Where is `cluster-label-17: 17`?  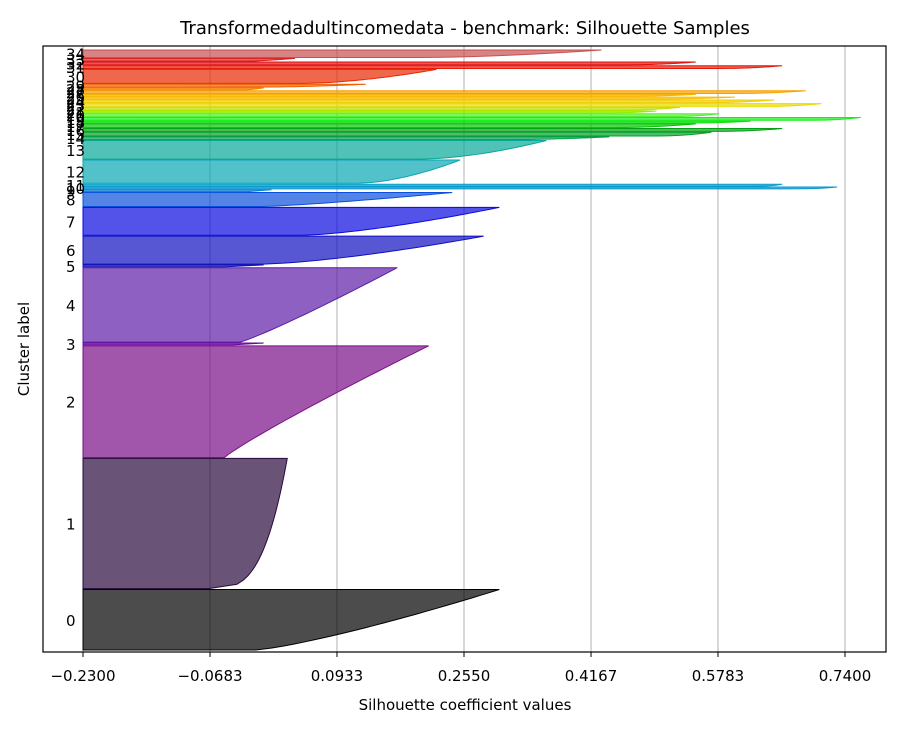
cluster-label-17: 17 is located at coordinates (75, 127).